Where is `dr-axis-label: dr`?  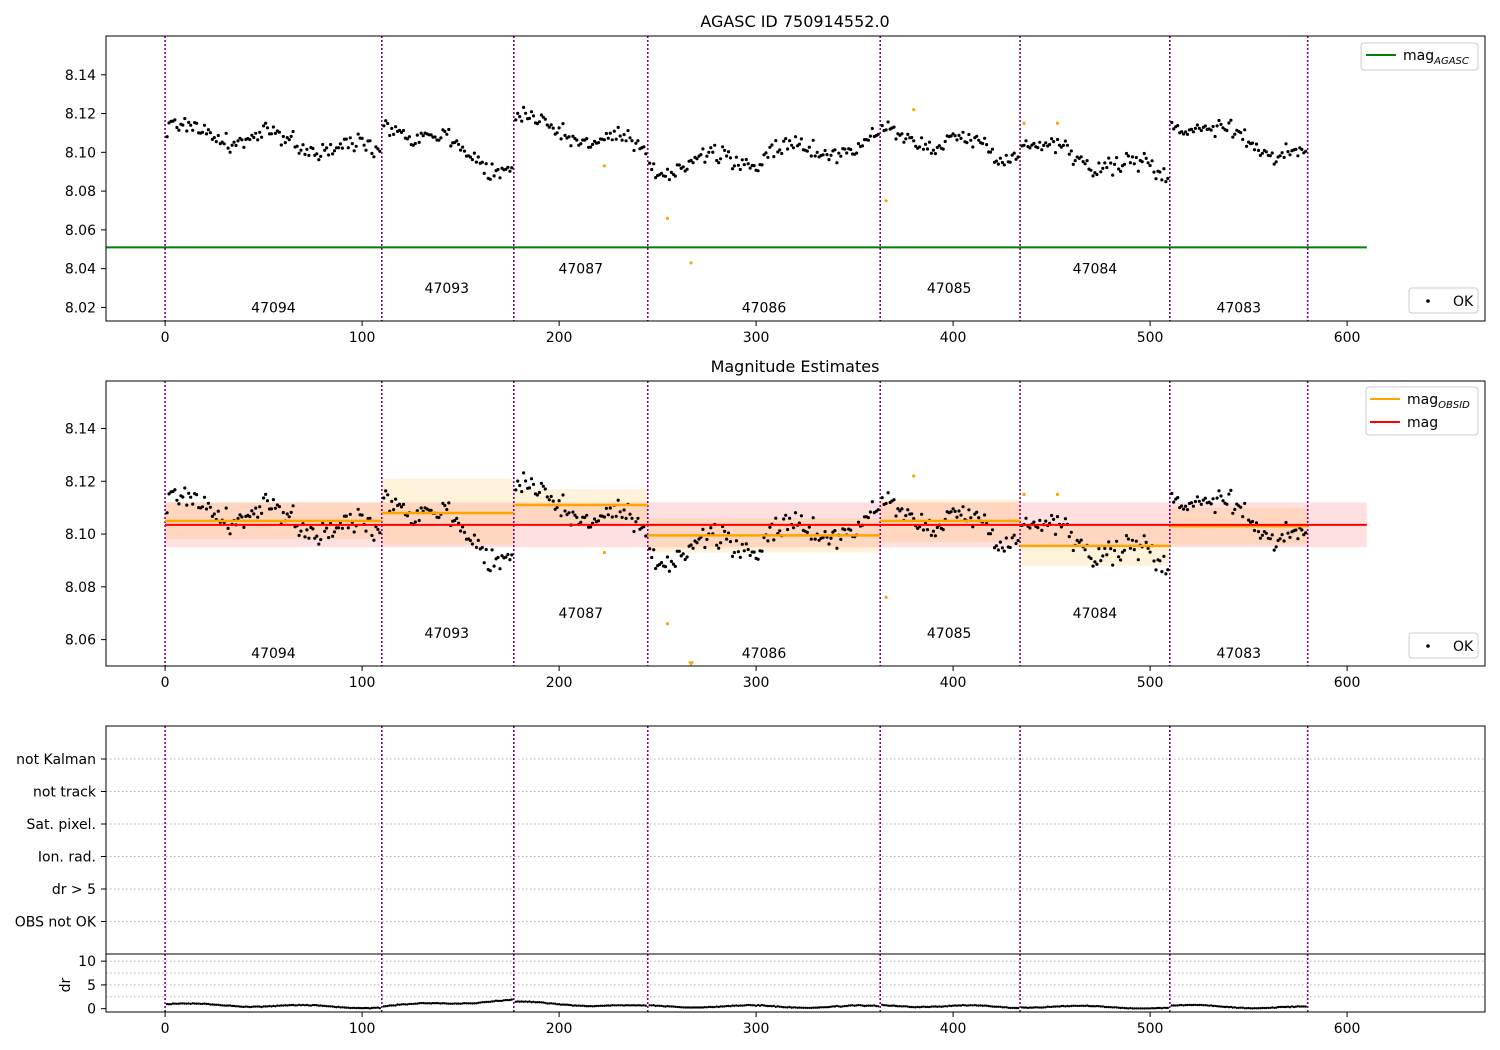
dr-axis-label: dr is located at coordinates (66, 984).